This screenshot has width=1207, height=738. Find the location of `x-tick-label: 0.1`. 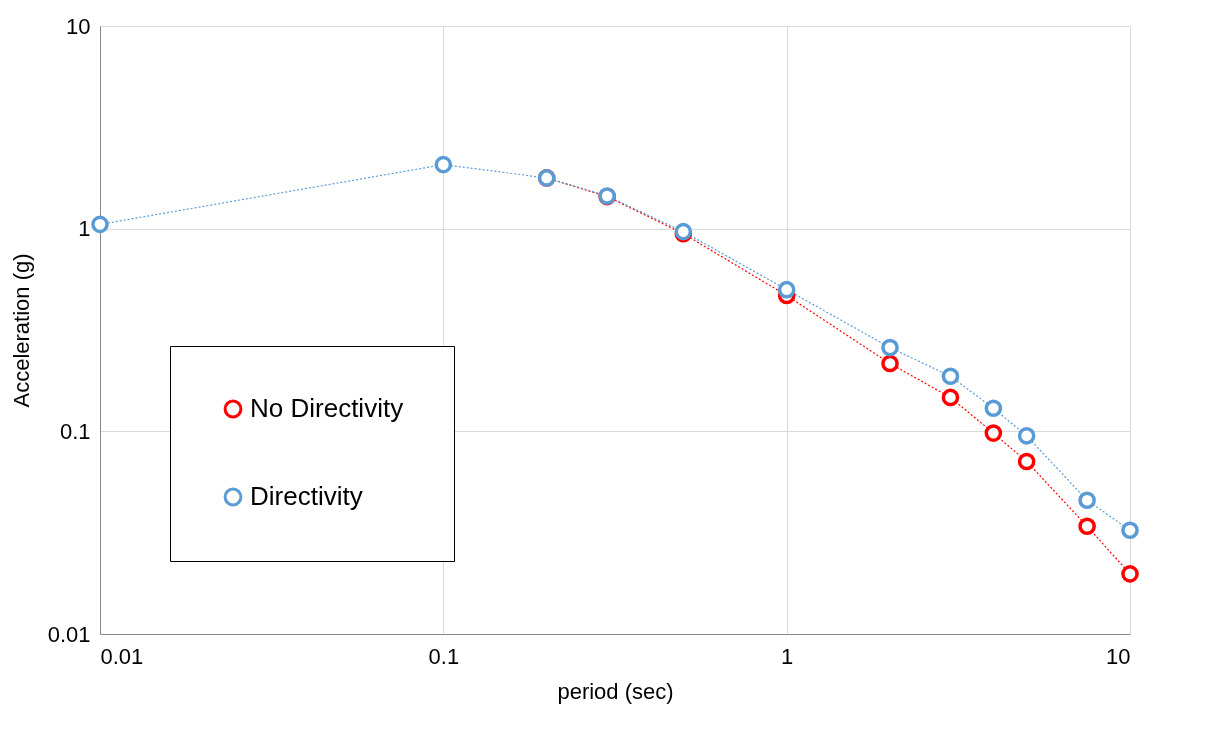

x-tick-label: 0.1 is located at coordinates (444, 656).